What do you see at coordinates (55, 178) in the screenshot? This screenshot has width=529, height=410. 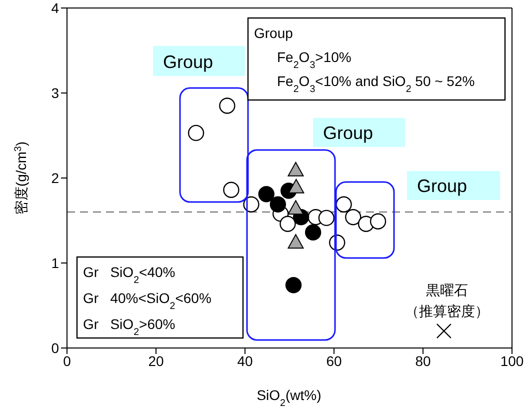 I see `y-tick-label: 2` at bounding box center [55, 178].